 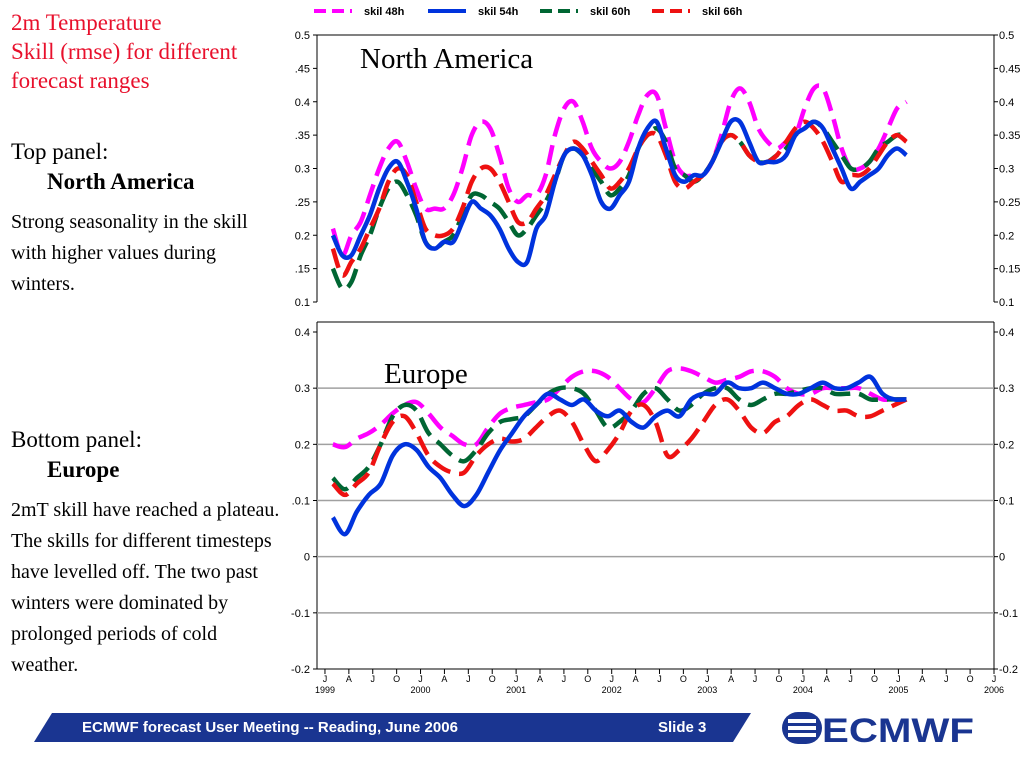 I want to click on panel-1-ytick-label-right-0: 0.4, so click(x=1006, y=333).